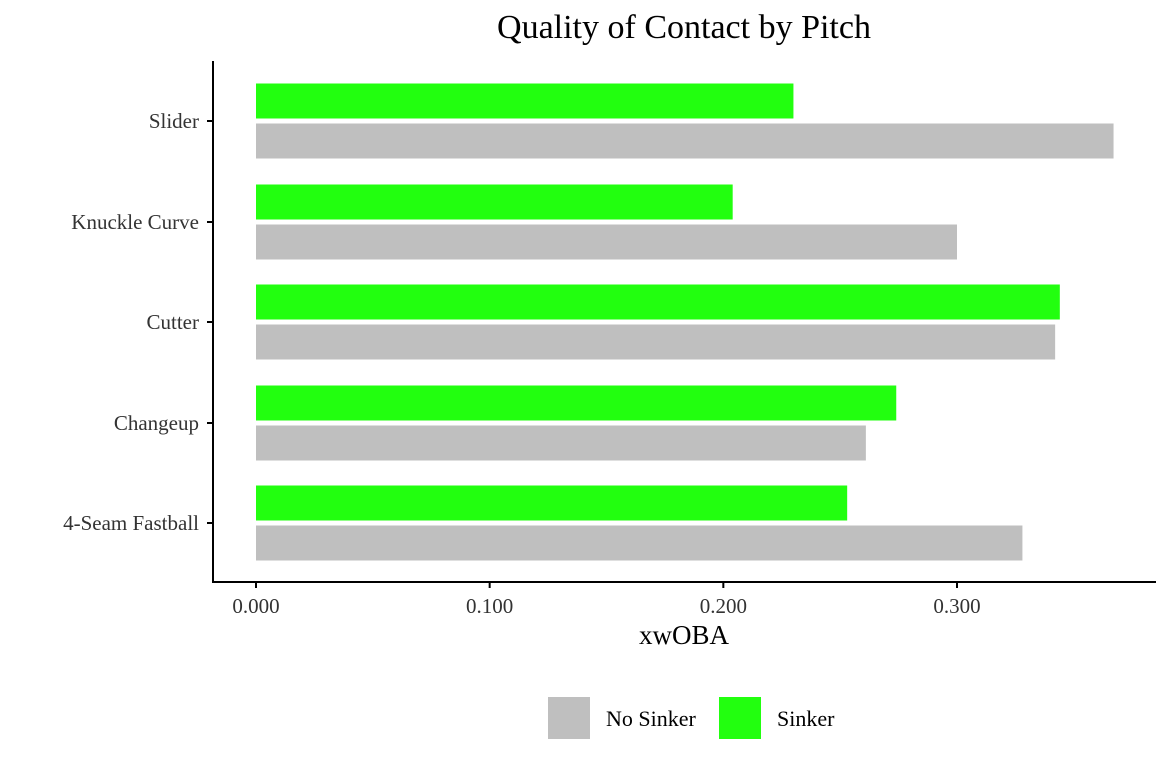  Describe the element at coordinates (684, 27) in the screenshot. I see `chart-title: Quality of Contact by Pitch` at that location.